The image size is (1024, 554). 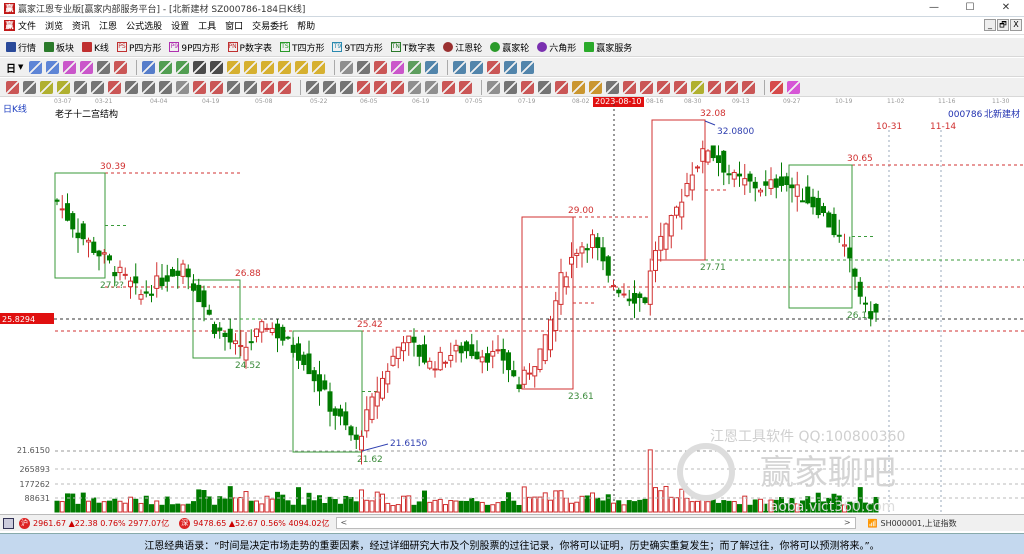 What do you see at coordinates (249, 47) in the screenshot?
I see `toolbar-button-pn: PN P数字表` at bounding box center [249, 47].